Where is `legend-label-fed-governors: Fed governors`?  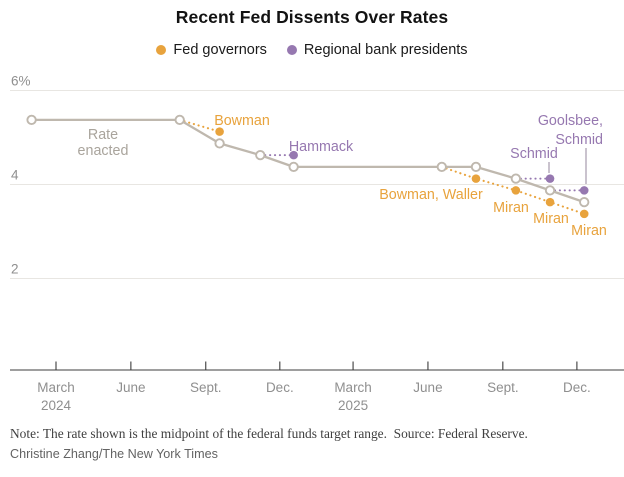
legend-label-fed-governors: Fed governors is located at coordinates (220, 50).